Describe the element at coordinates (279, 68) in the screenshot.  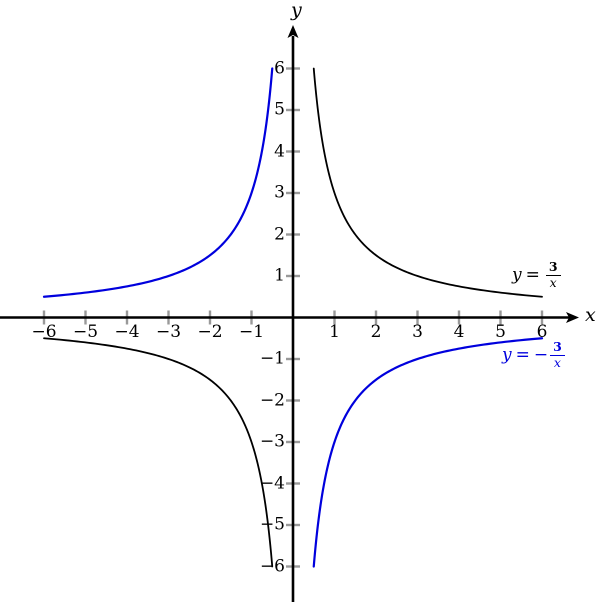
I see `y-tick-label: 6` at that location.